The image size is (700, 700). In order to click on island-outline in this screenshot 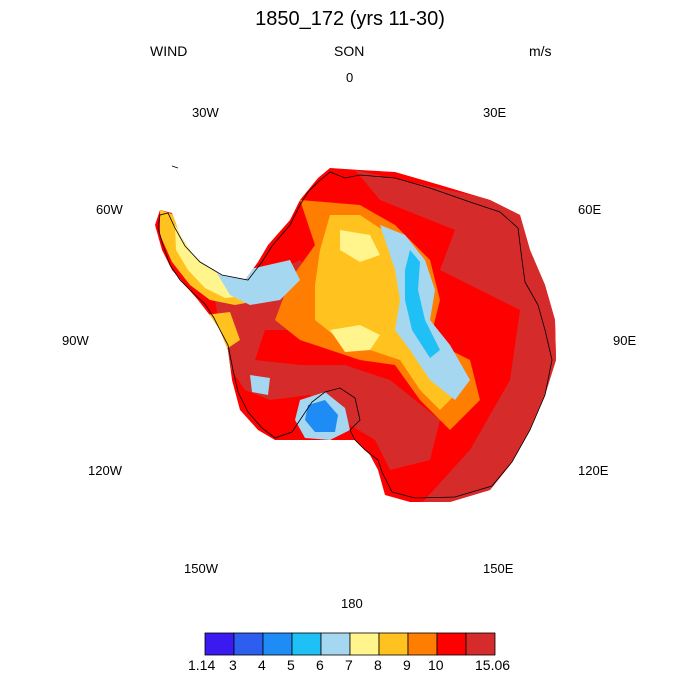, I will do `click(175, 167)`.